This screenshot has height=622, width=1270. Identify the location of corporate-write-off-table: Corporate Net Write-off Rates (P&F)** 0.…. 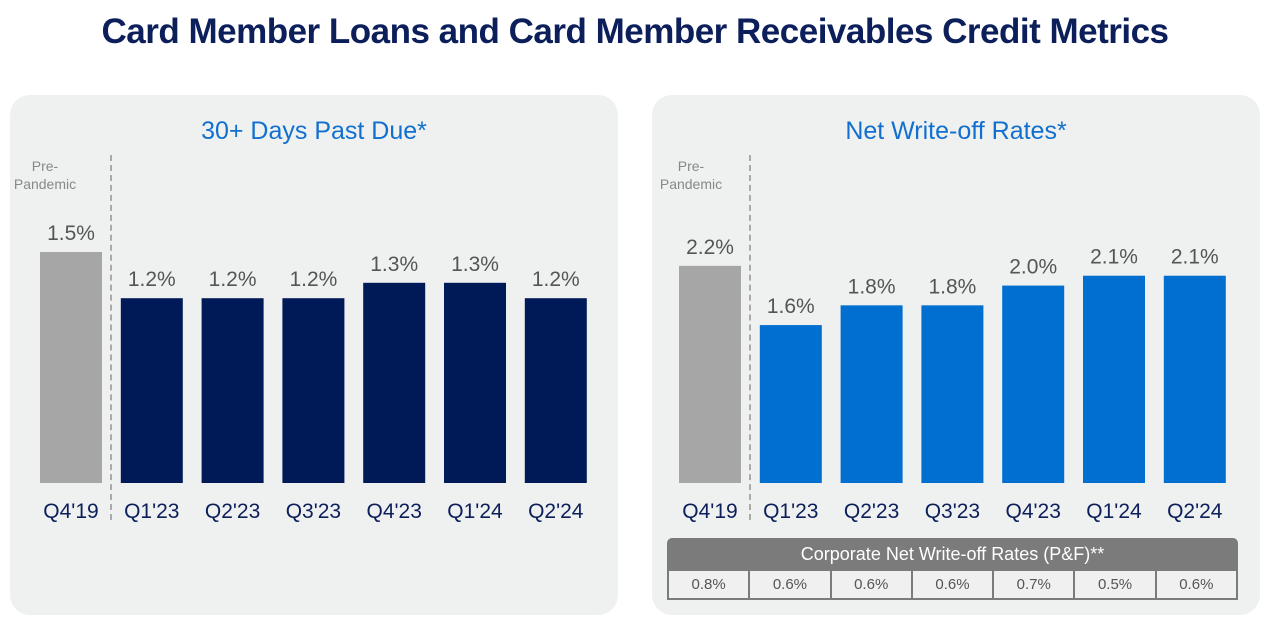
(952, 569).